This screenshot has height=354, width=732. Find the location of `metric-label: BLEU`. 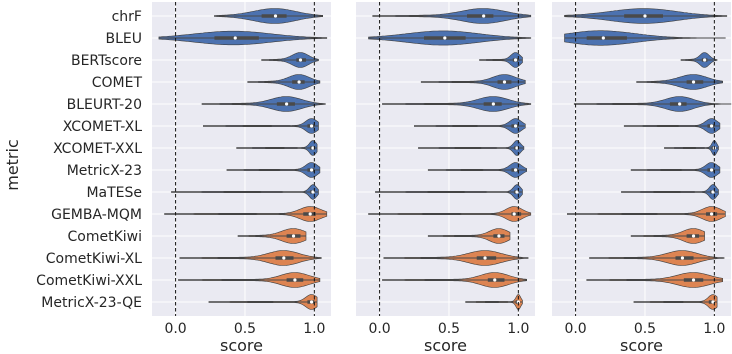

metric-label: BLEU is located at coordinates (124, 39).